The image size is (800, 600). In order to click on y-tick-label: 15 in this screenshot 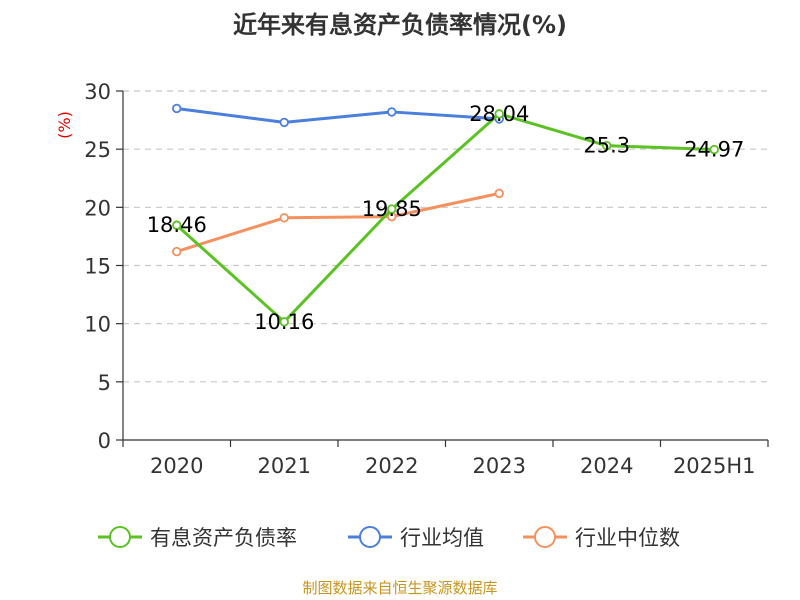, I will do `click(97, 267)`.